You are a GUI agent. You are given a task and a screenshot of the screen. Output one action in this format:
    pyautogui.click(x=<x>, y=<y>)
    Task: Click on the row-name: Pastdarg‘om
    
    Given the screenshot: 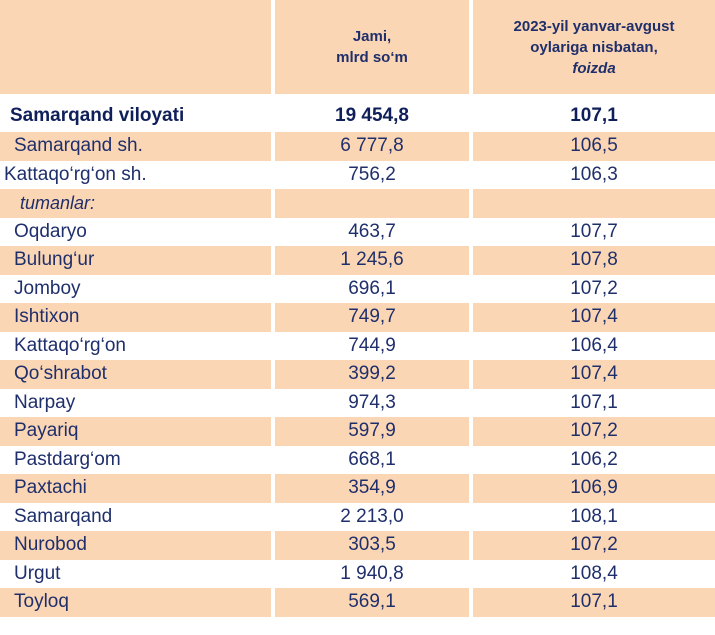 What is the action you would take?
    pyautogui.click(x=67, y=459)
    